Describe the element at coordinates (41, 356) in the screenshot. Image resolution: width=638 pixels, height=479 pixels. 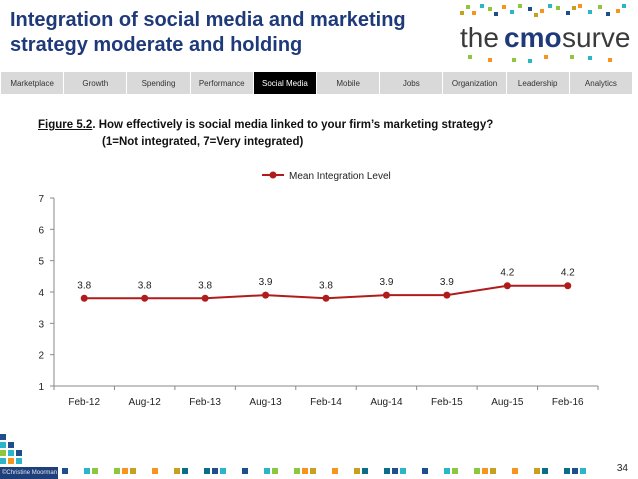
I see `y-tick-label: 2` at that location.